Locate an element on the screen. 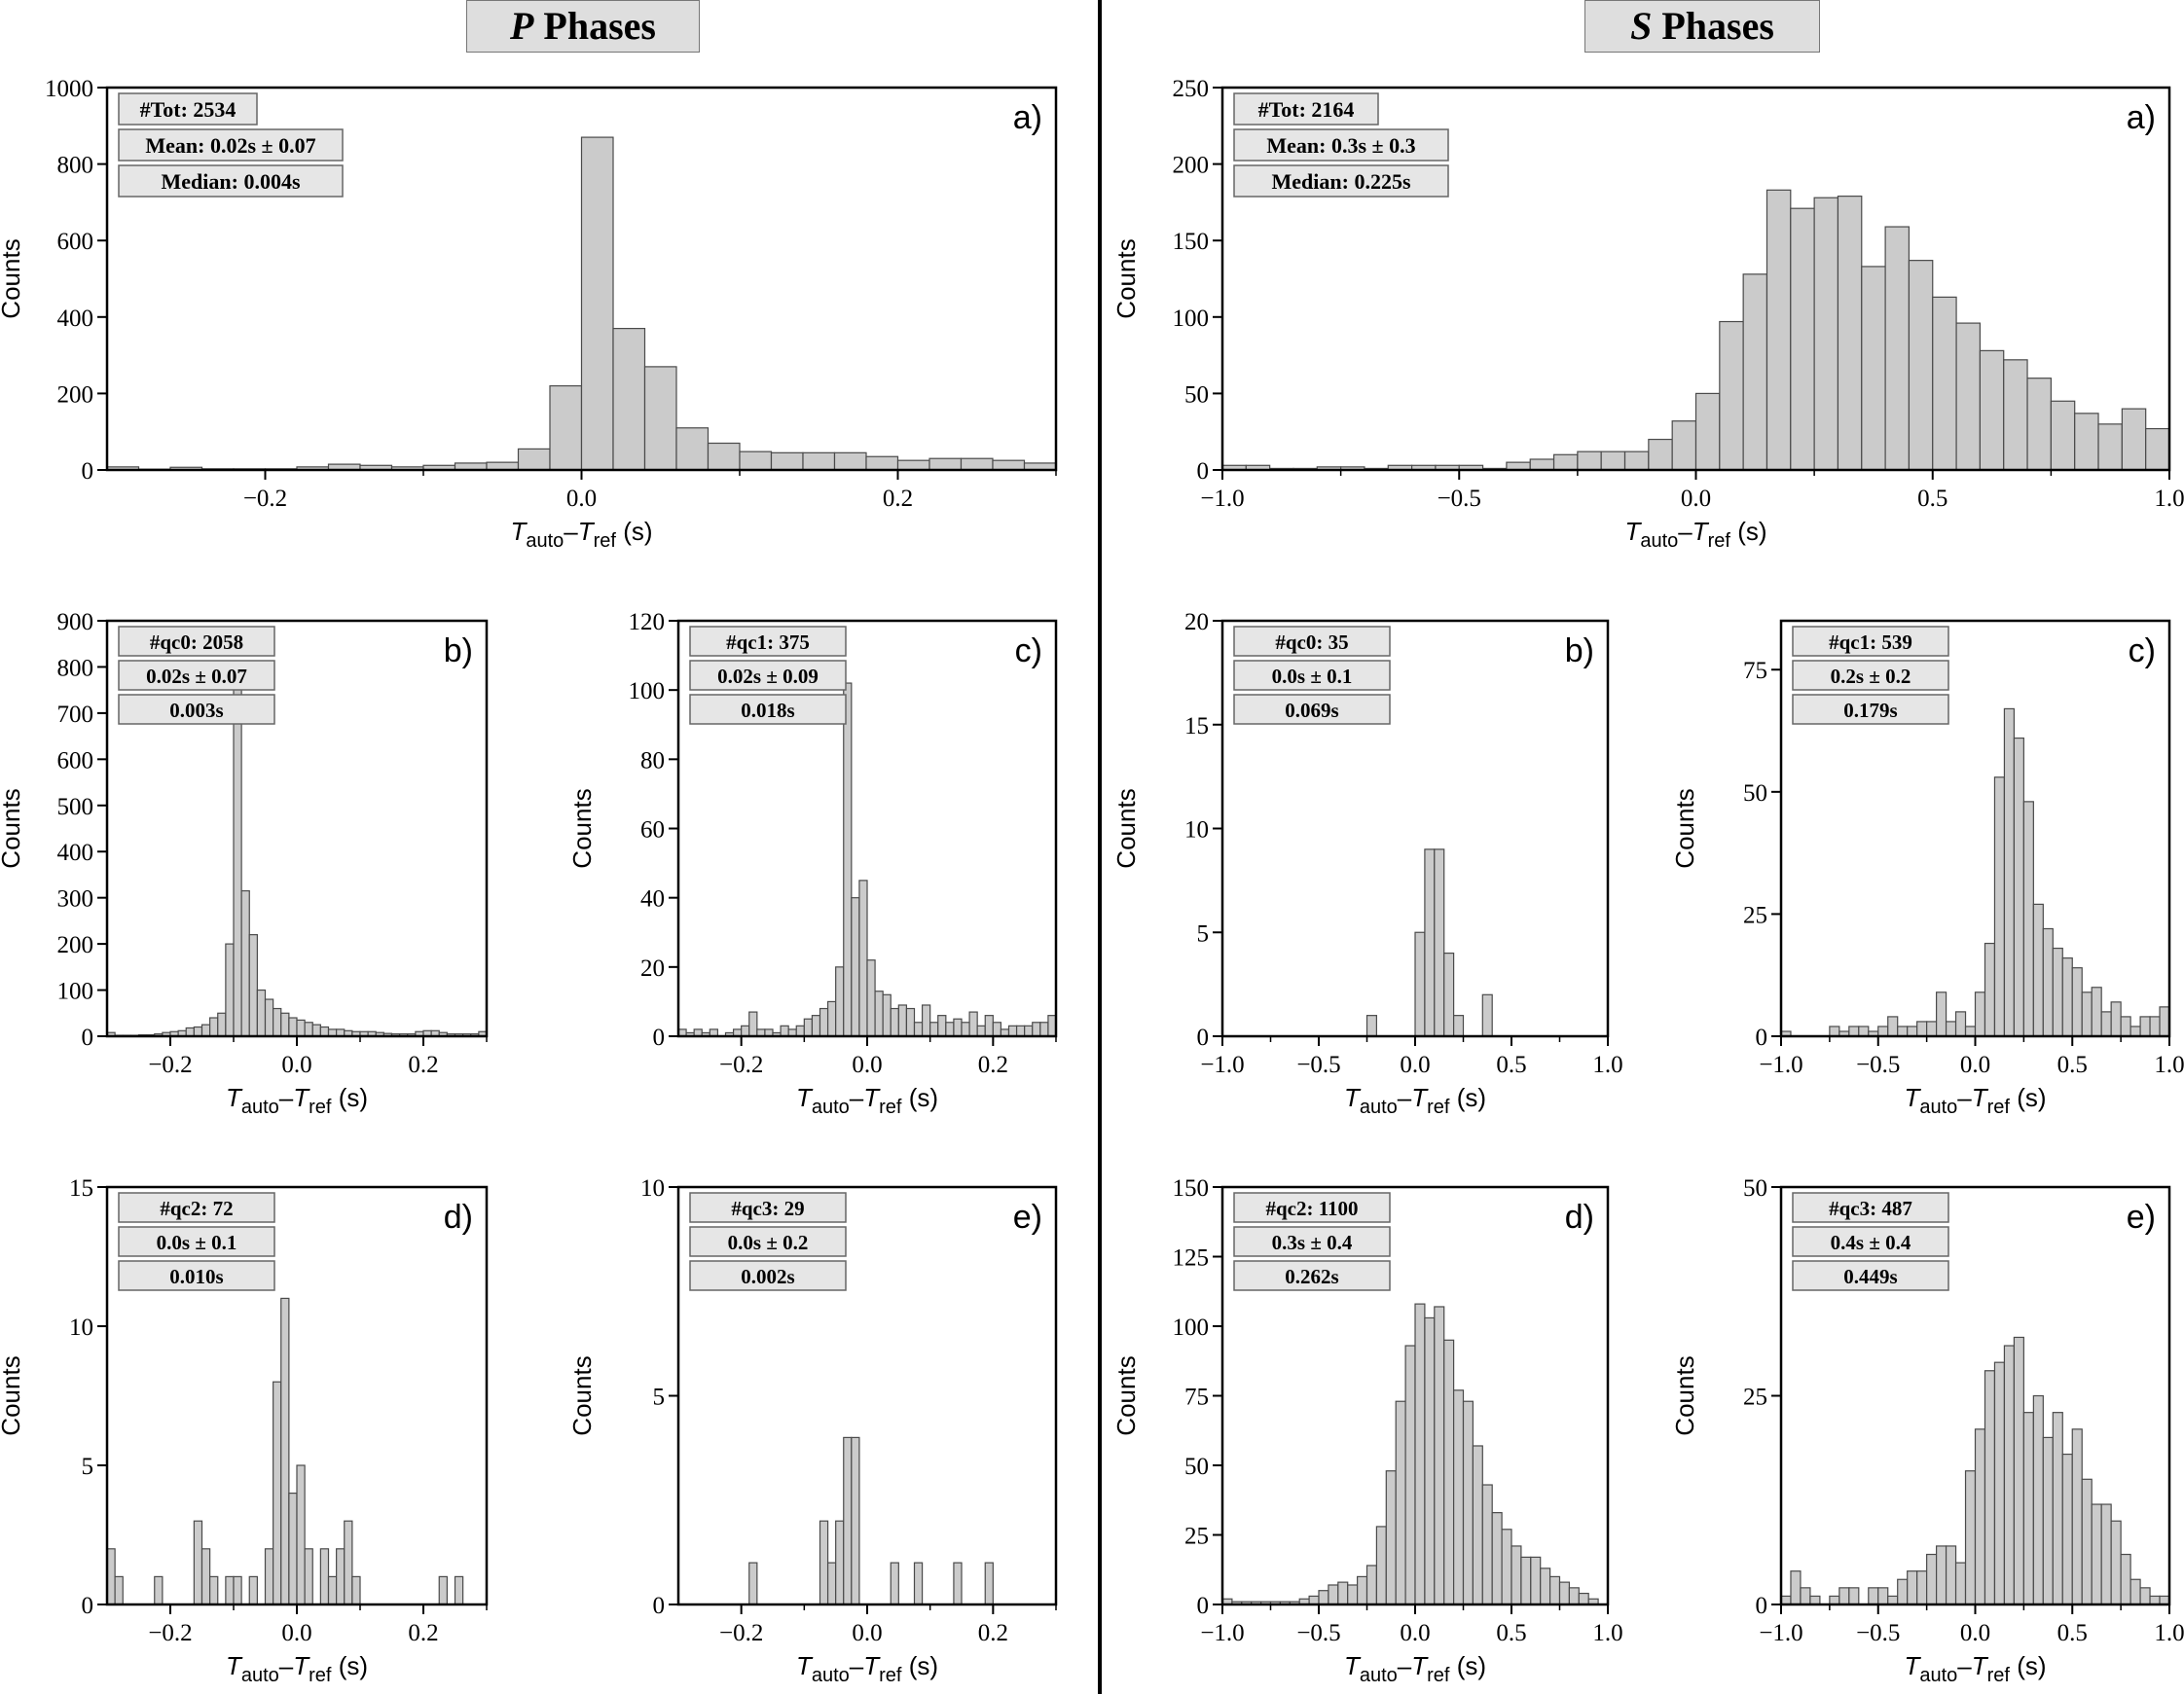  center-divider is located at coordinates (1100, 847).